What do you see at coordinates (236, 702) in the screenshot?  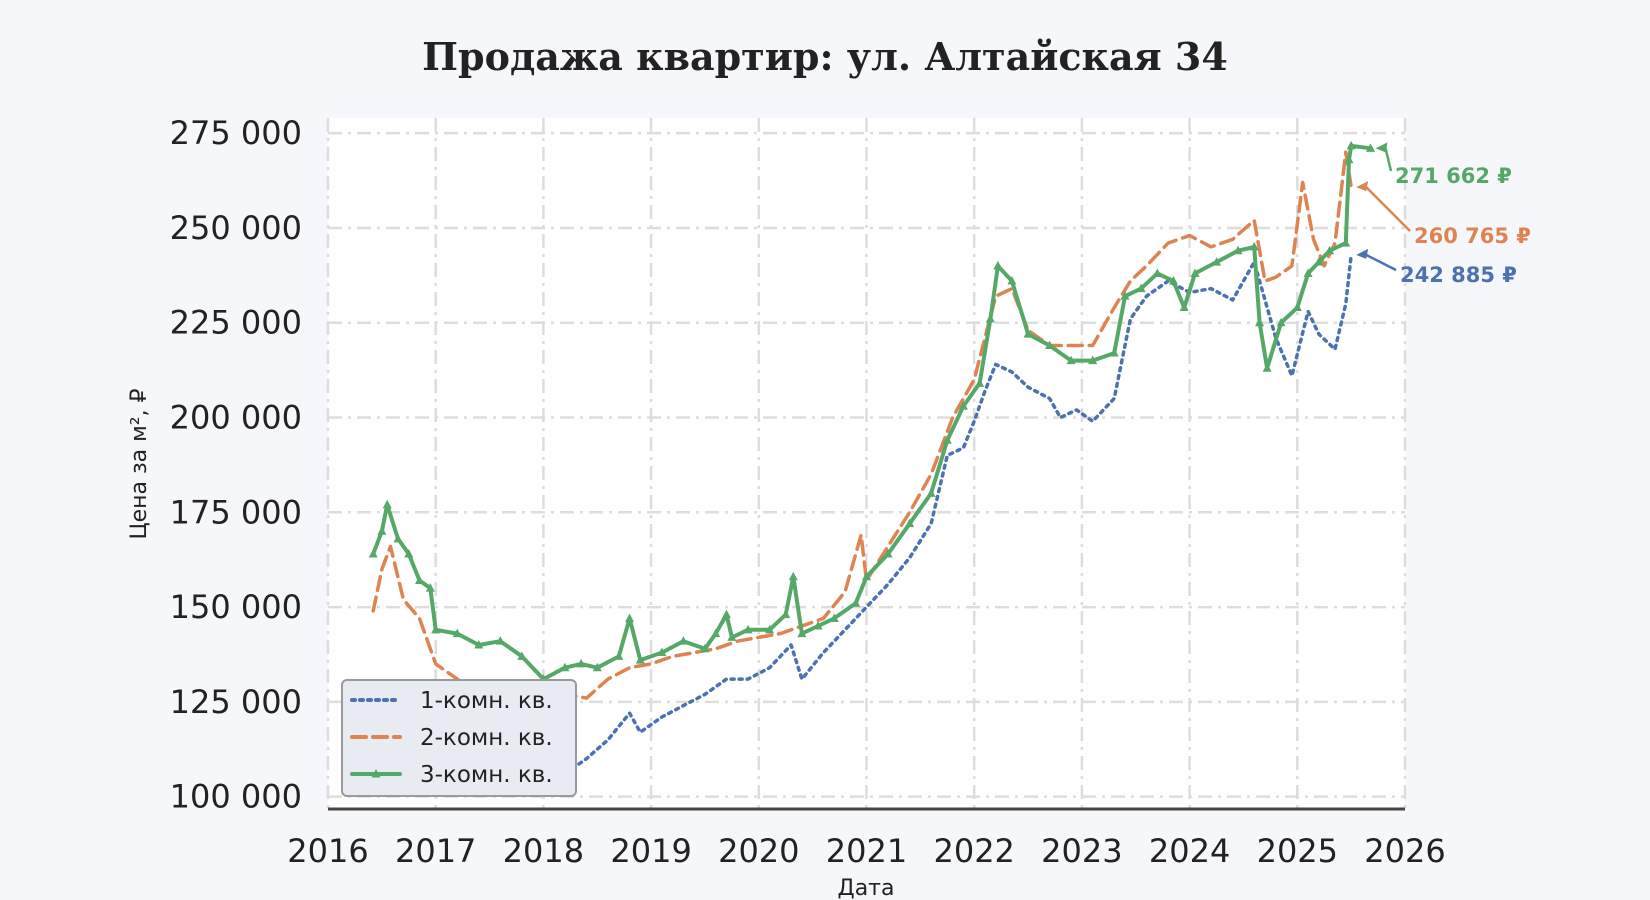 I see `y-tick-label: 125 000` at bounding box center [236, 702].